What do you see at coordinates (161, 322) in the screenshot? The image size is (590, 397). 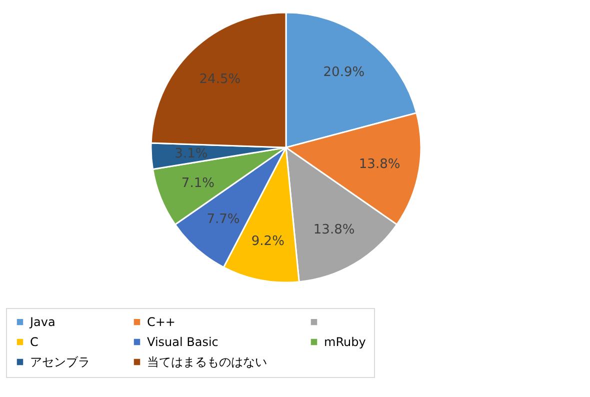 I see `legend-label: C++` at bounding box center [161, 322].